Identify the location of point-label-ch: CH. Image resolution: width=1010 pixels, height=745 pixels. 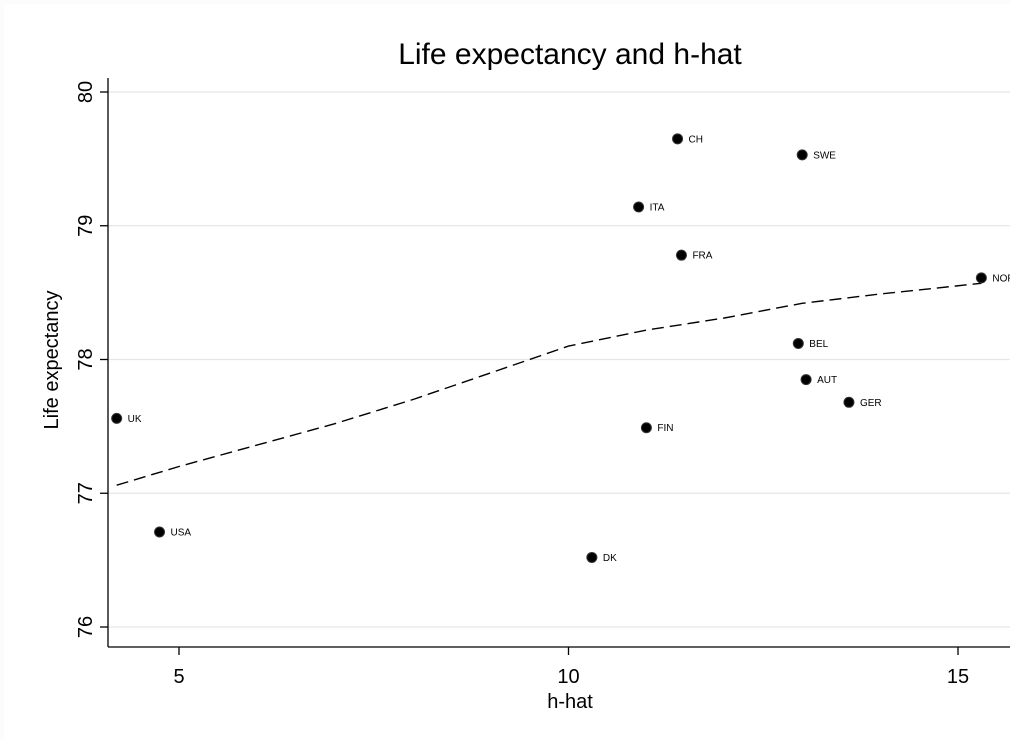
(696, 139).